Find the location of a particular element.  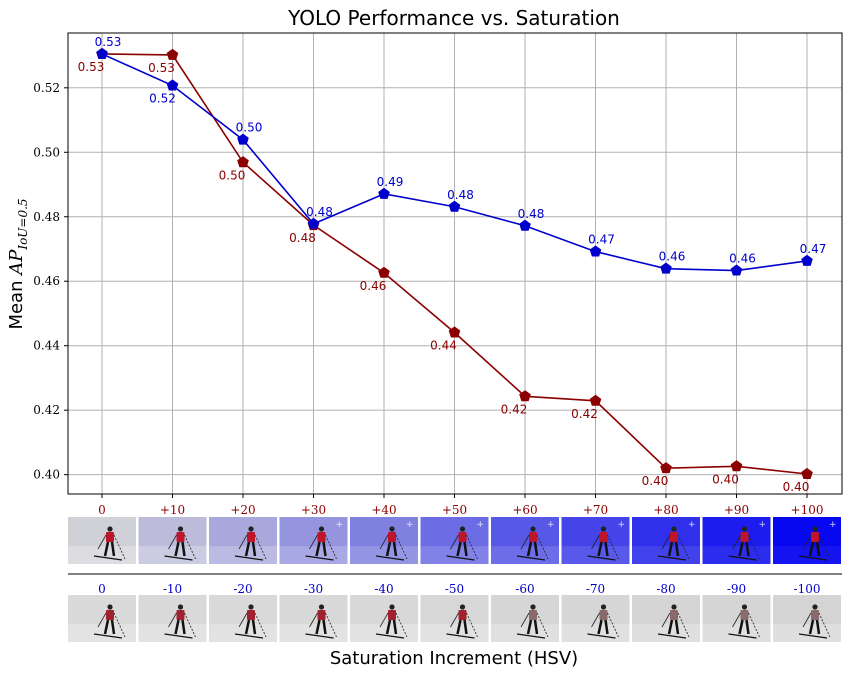

y-tick-label: 0.40 is located at coordinates (46, 475).